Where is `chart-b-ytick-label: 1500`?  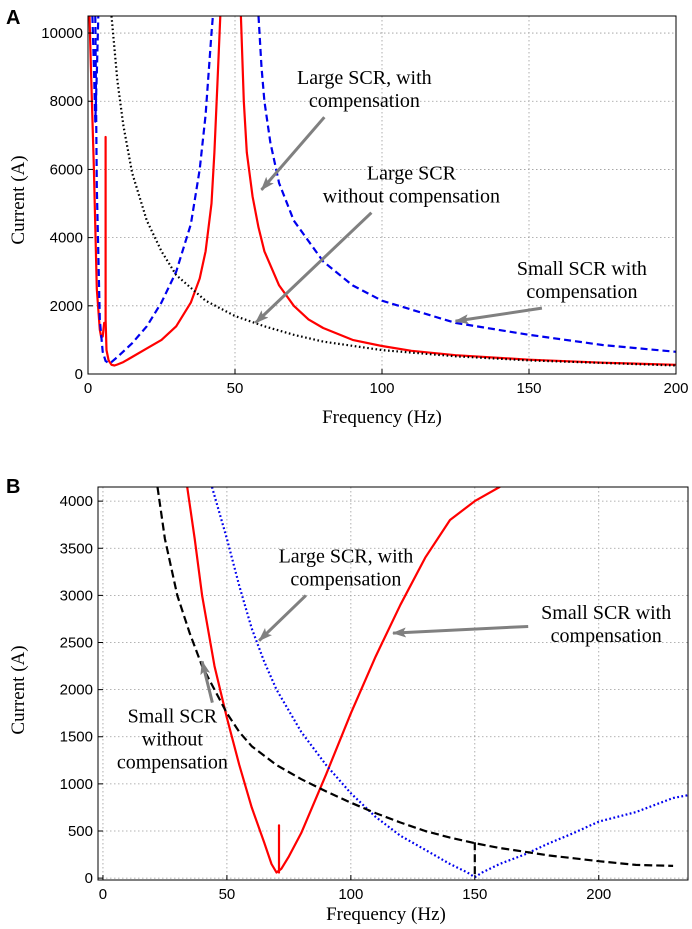 chart-b-ytick-label: 1500 is located at coordinates (76, 737).